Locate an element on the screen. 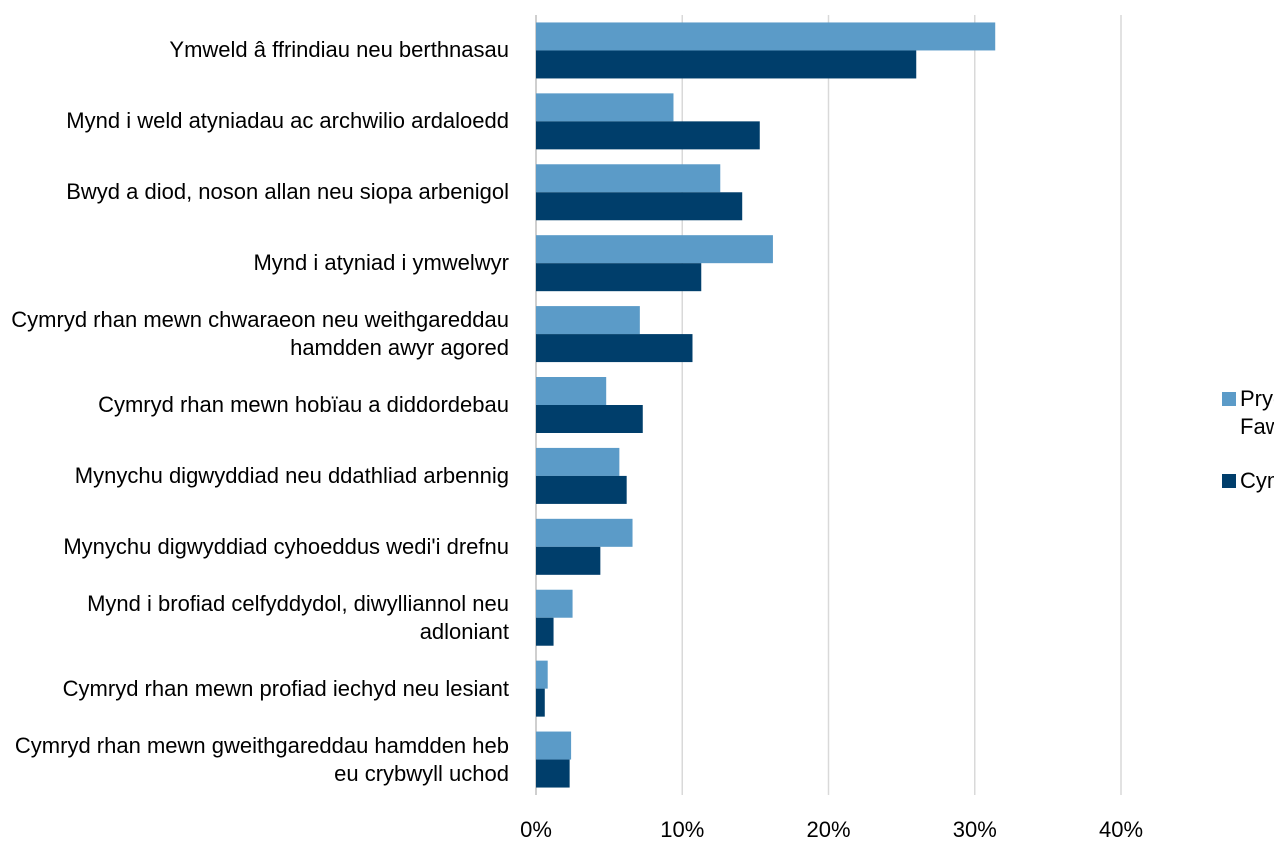  x-tick-label: 0% is located at coordinates (536, 829).